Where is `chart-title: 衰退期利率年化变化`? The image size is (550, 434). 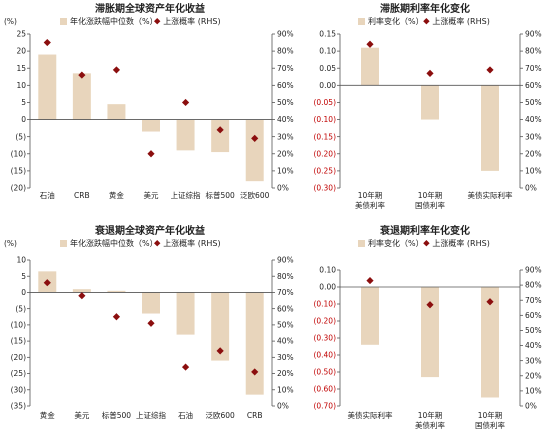
chart-title: 衰退期利率年化变化 is located at coordinates (424, 230).